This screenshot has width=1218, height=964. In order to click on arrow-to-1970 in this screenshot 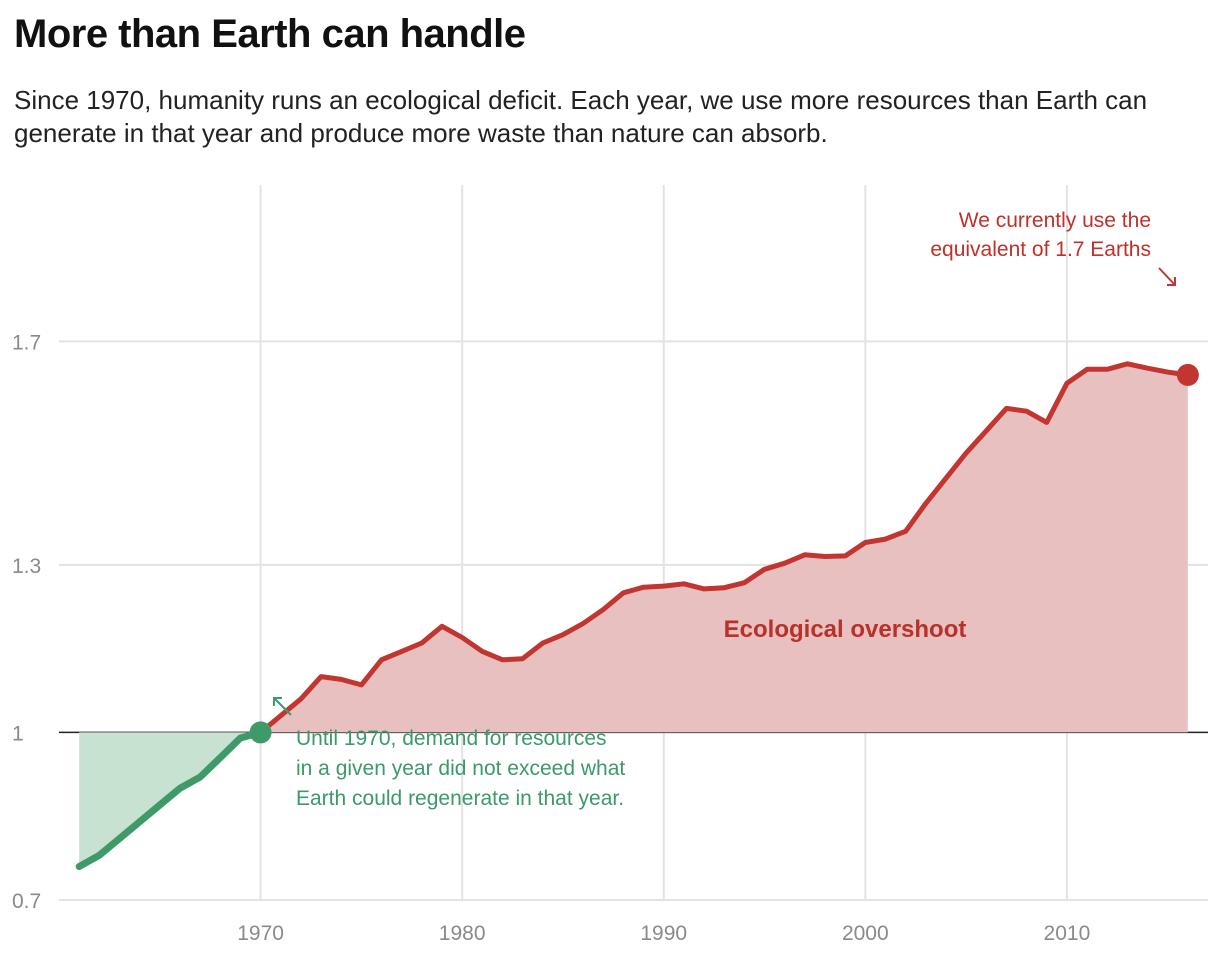, I will do `click(282, 706)`.